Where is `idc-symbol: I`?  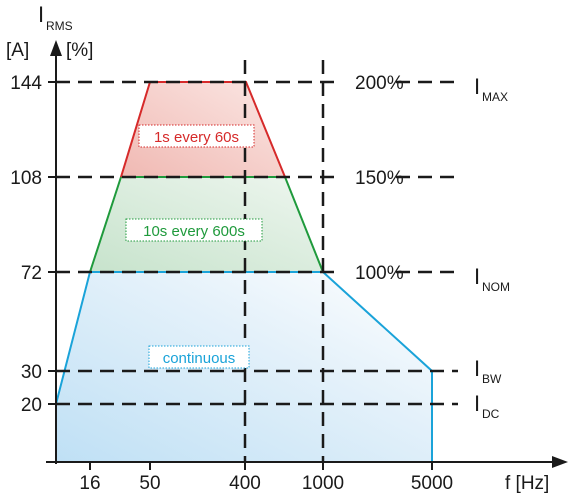
idc-symbol: I is located at coordinates (477, 403).